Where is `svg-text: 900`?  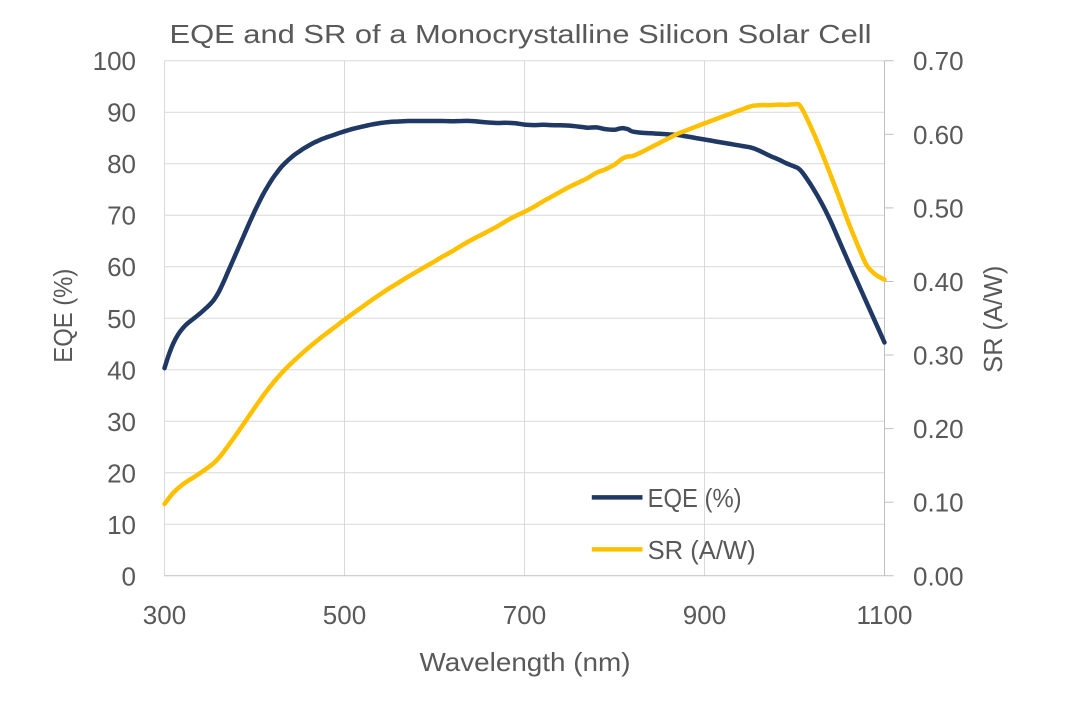
svg-text: 900 is located at coordinates (704, 615).